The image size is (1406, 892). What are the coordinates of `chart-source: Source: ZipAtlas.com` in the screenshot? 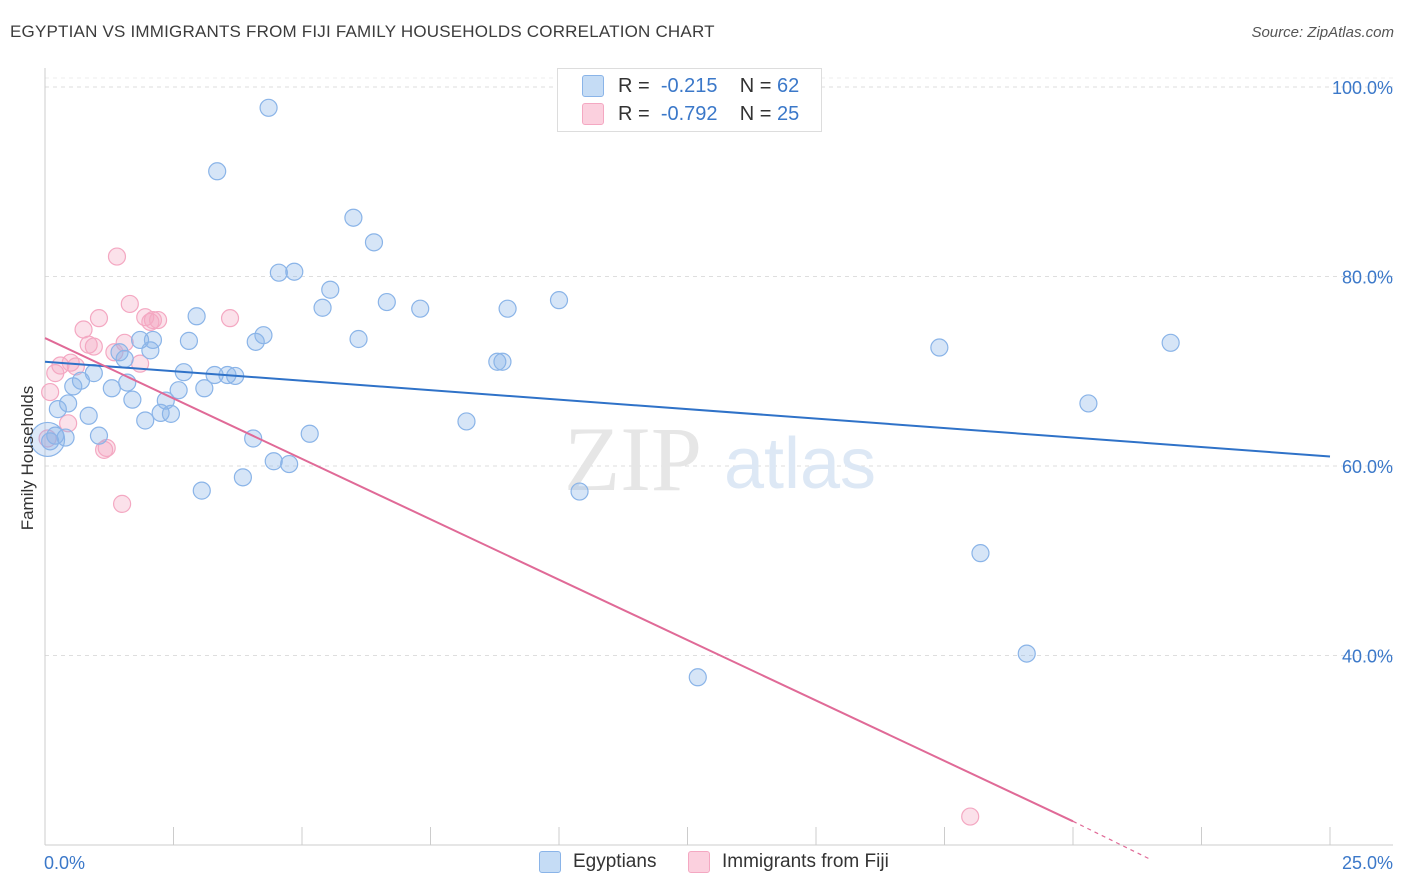 It's located at (1322, 32).